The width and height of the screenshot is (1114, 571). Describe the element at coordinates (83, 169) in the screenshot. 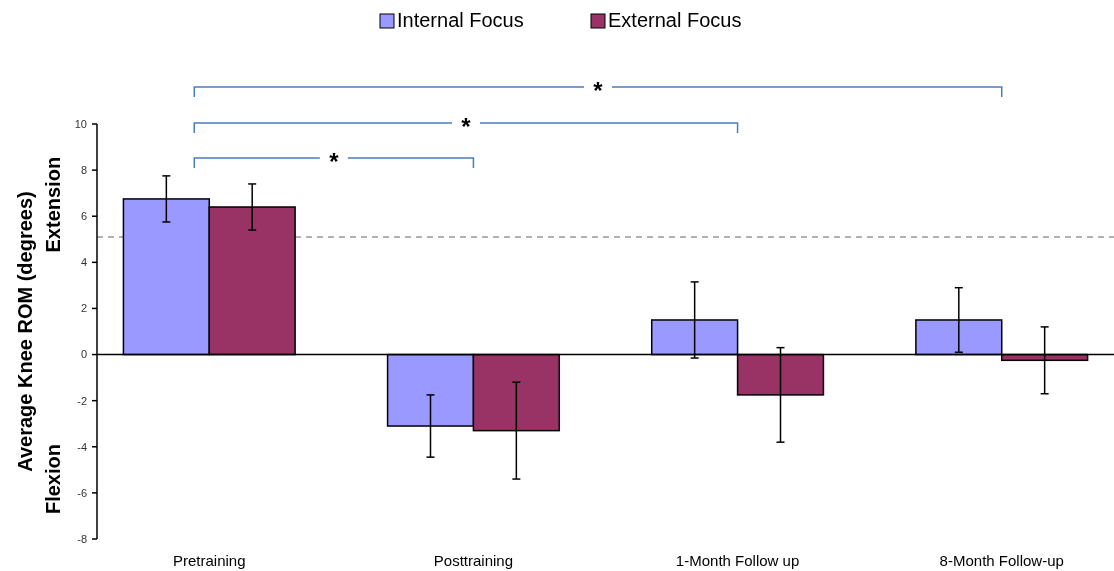

I see `y-tick-label: 8` at that location.